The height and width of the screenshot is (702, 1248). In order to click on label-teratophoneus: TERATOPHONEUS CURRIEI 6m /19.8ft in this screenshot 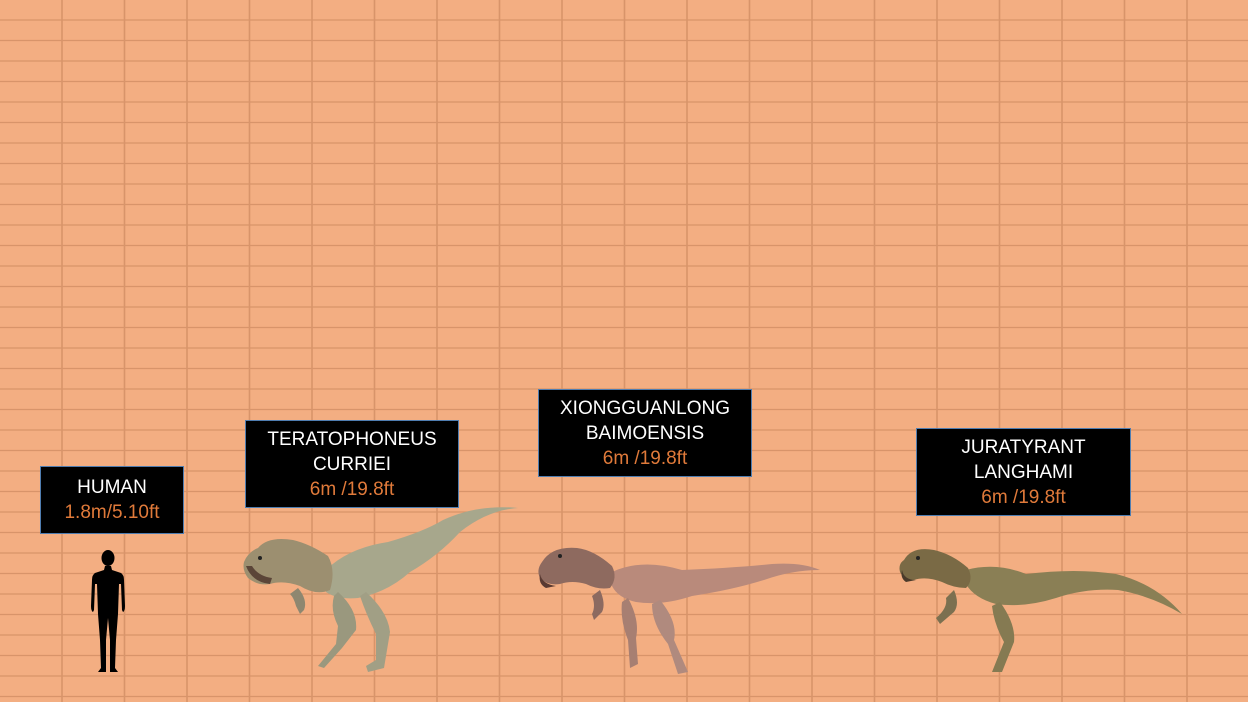, I will do `click(352, 464)`.